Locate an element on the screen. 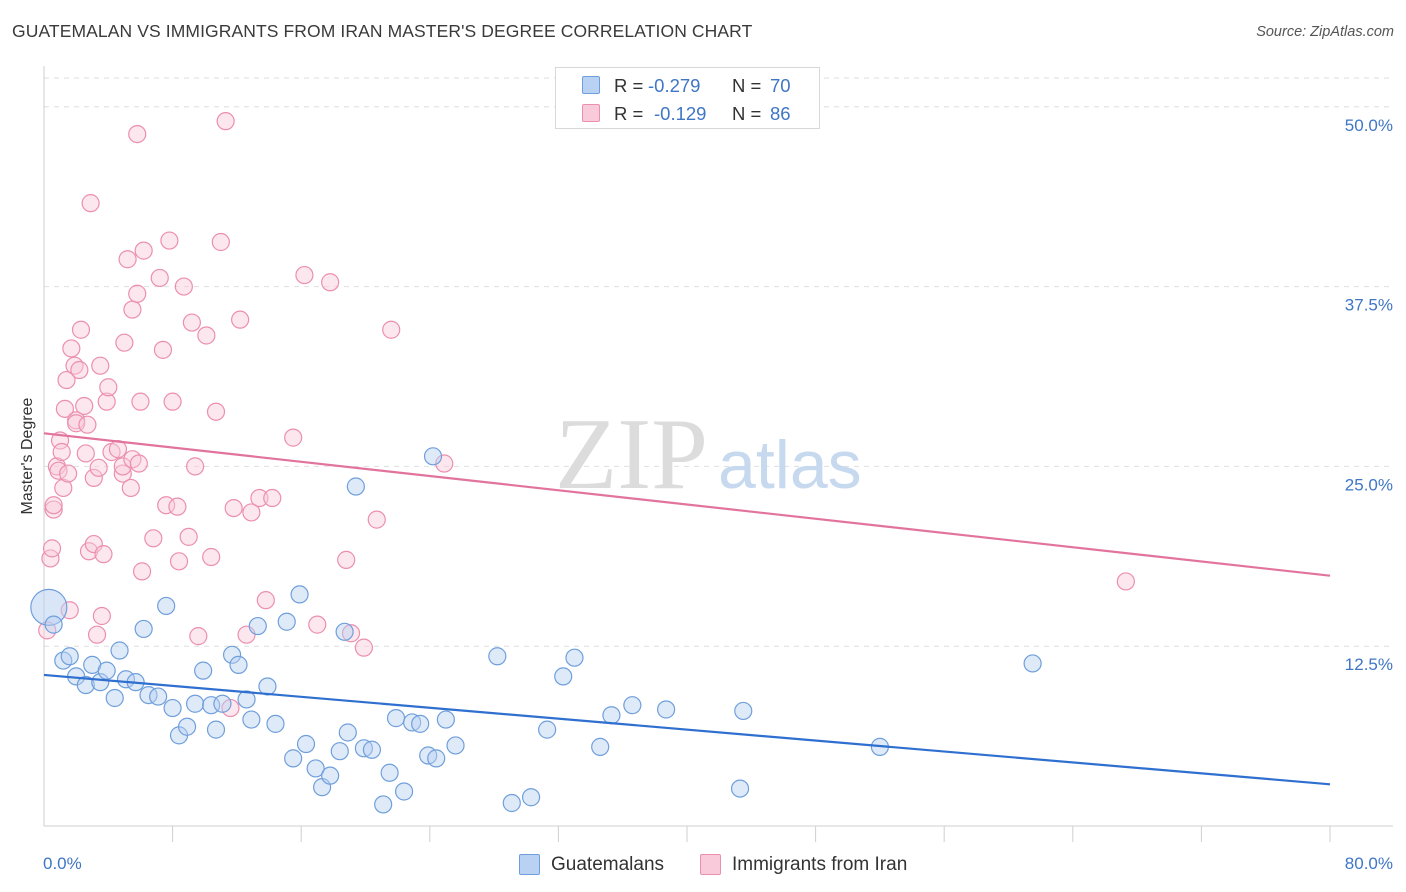  r-value-guatemalans: -0.279 is located at coordinates (674, 85).